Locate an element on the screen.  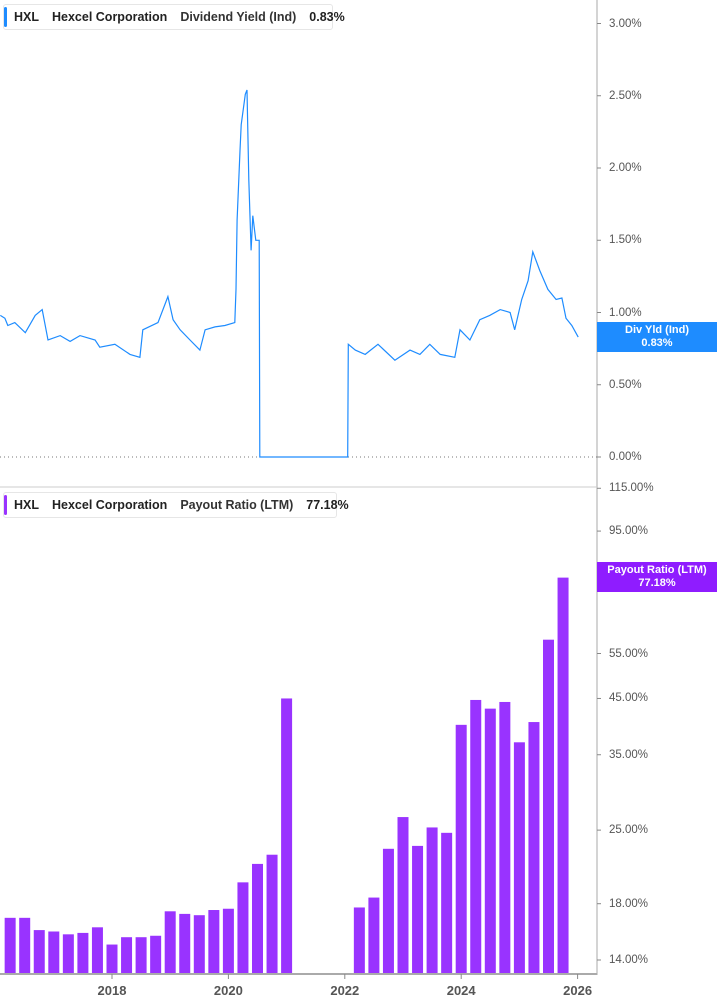
bottom-y-tick-label: 95.00% is located at coordinates (629, 531).